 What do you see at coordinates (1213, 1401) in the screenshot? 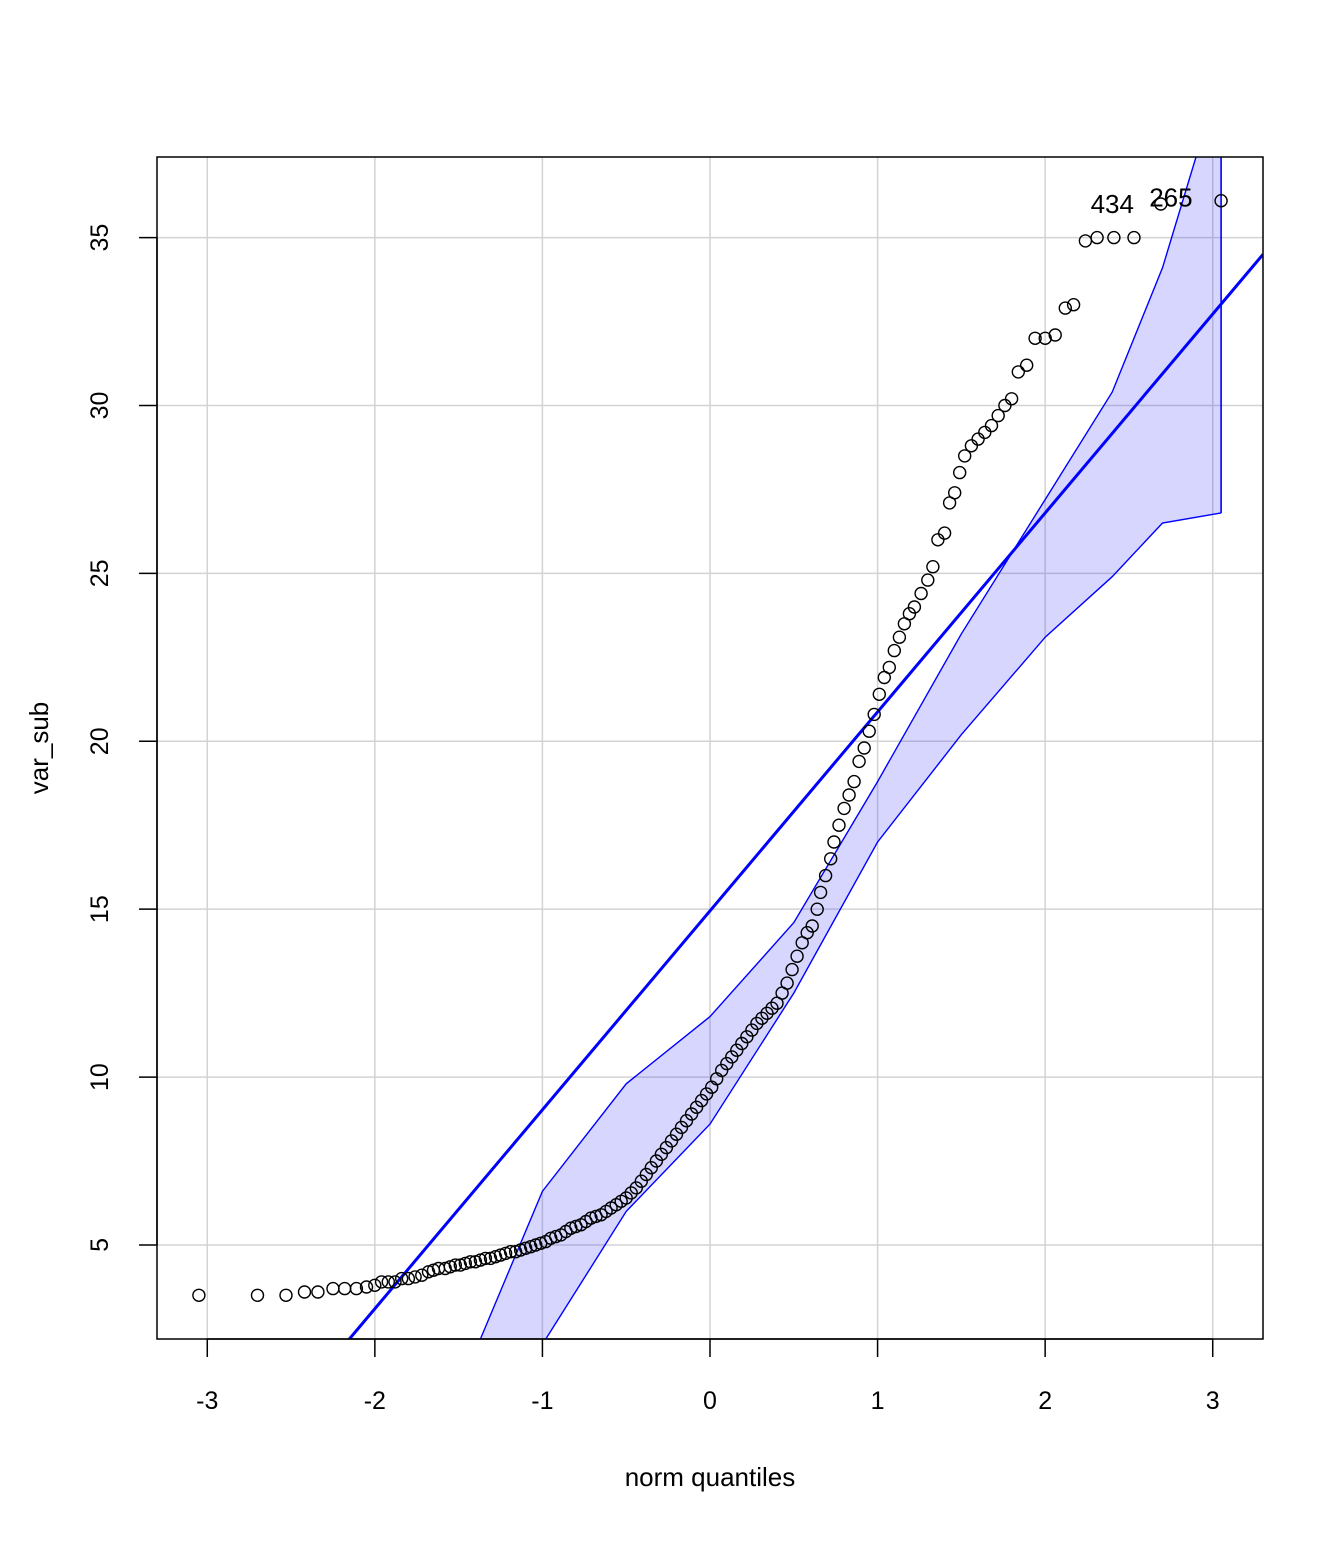
I see `x-tick-label: 3` at bounding box center [1213, 1401].